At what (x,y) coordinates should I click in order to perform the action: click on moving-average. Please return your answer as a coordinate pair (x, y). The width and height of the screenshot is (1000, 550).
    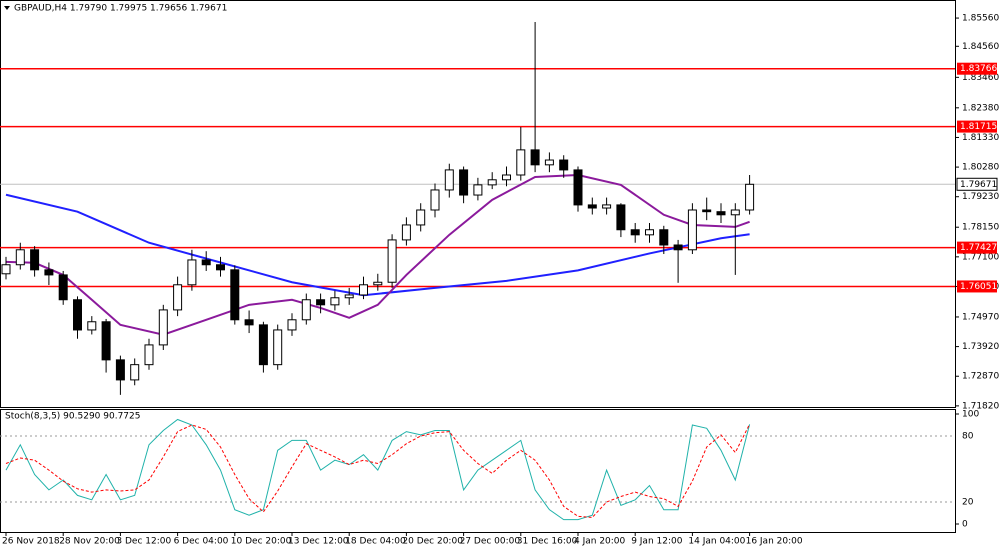
    Looking at the image, I should click on (377, 245).